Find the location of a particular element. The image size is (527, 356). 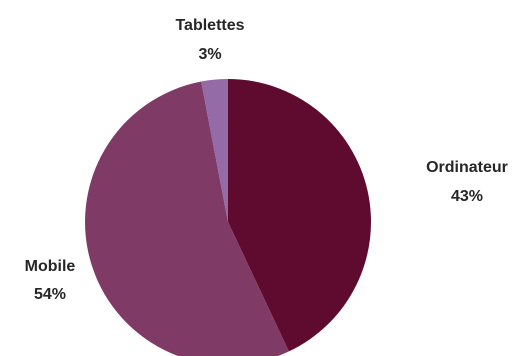

slice-value-label-mobile: 54% is located at coordinates (50, 294).